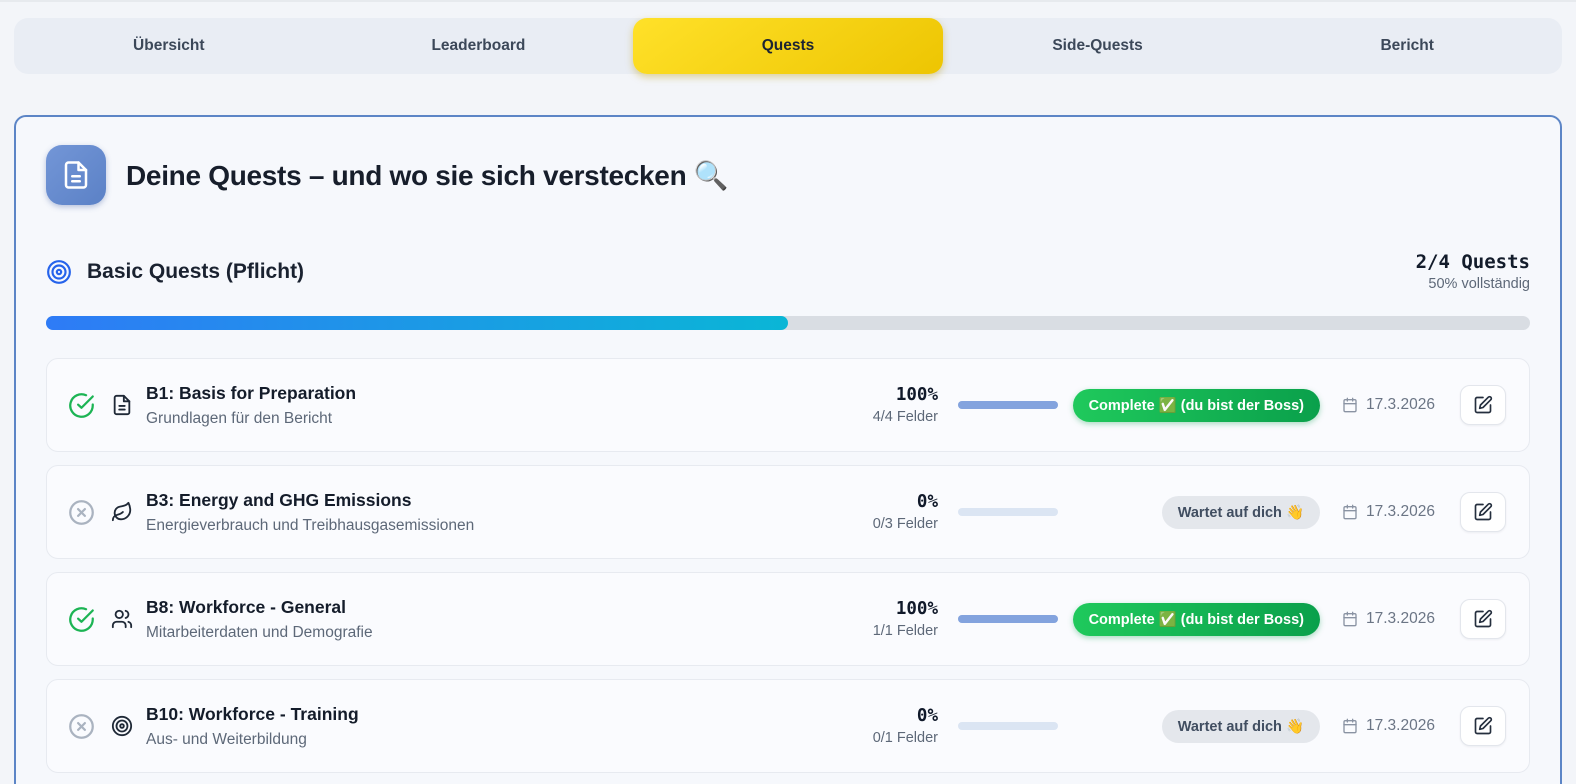 The image size is (1576, 784). What do you see at coordinates (246, 606) in the screenshot?
I see `quest-title: B8: Workforce - General` at bounding box center [246, 606].